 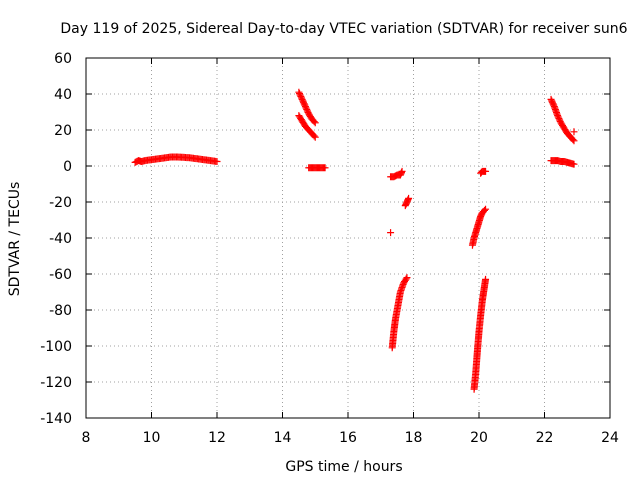 What do you see at coordinates (479, 227) in the screenshot?
I see `segment-arc-20-upper` at bounding box center [479, 227].